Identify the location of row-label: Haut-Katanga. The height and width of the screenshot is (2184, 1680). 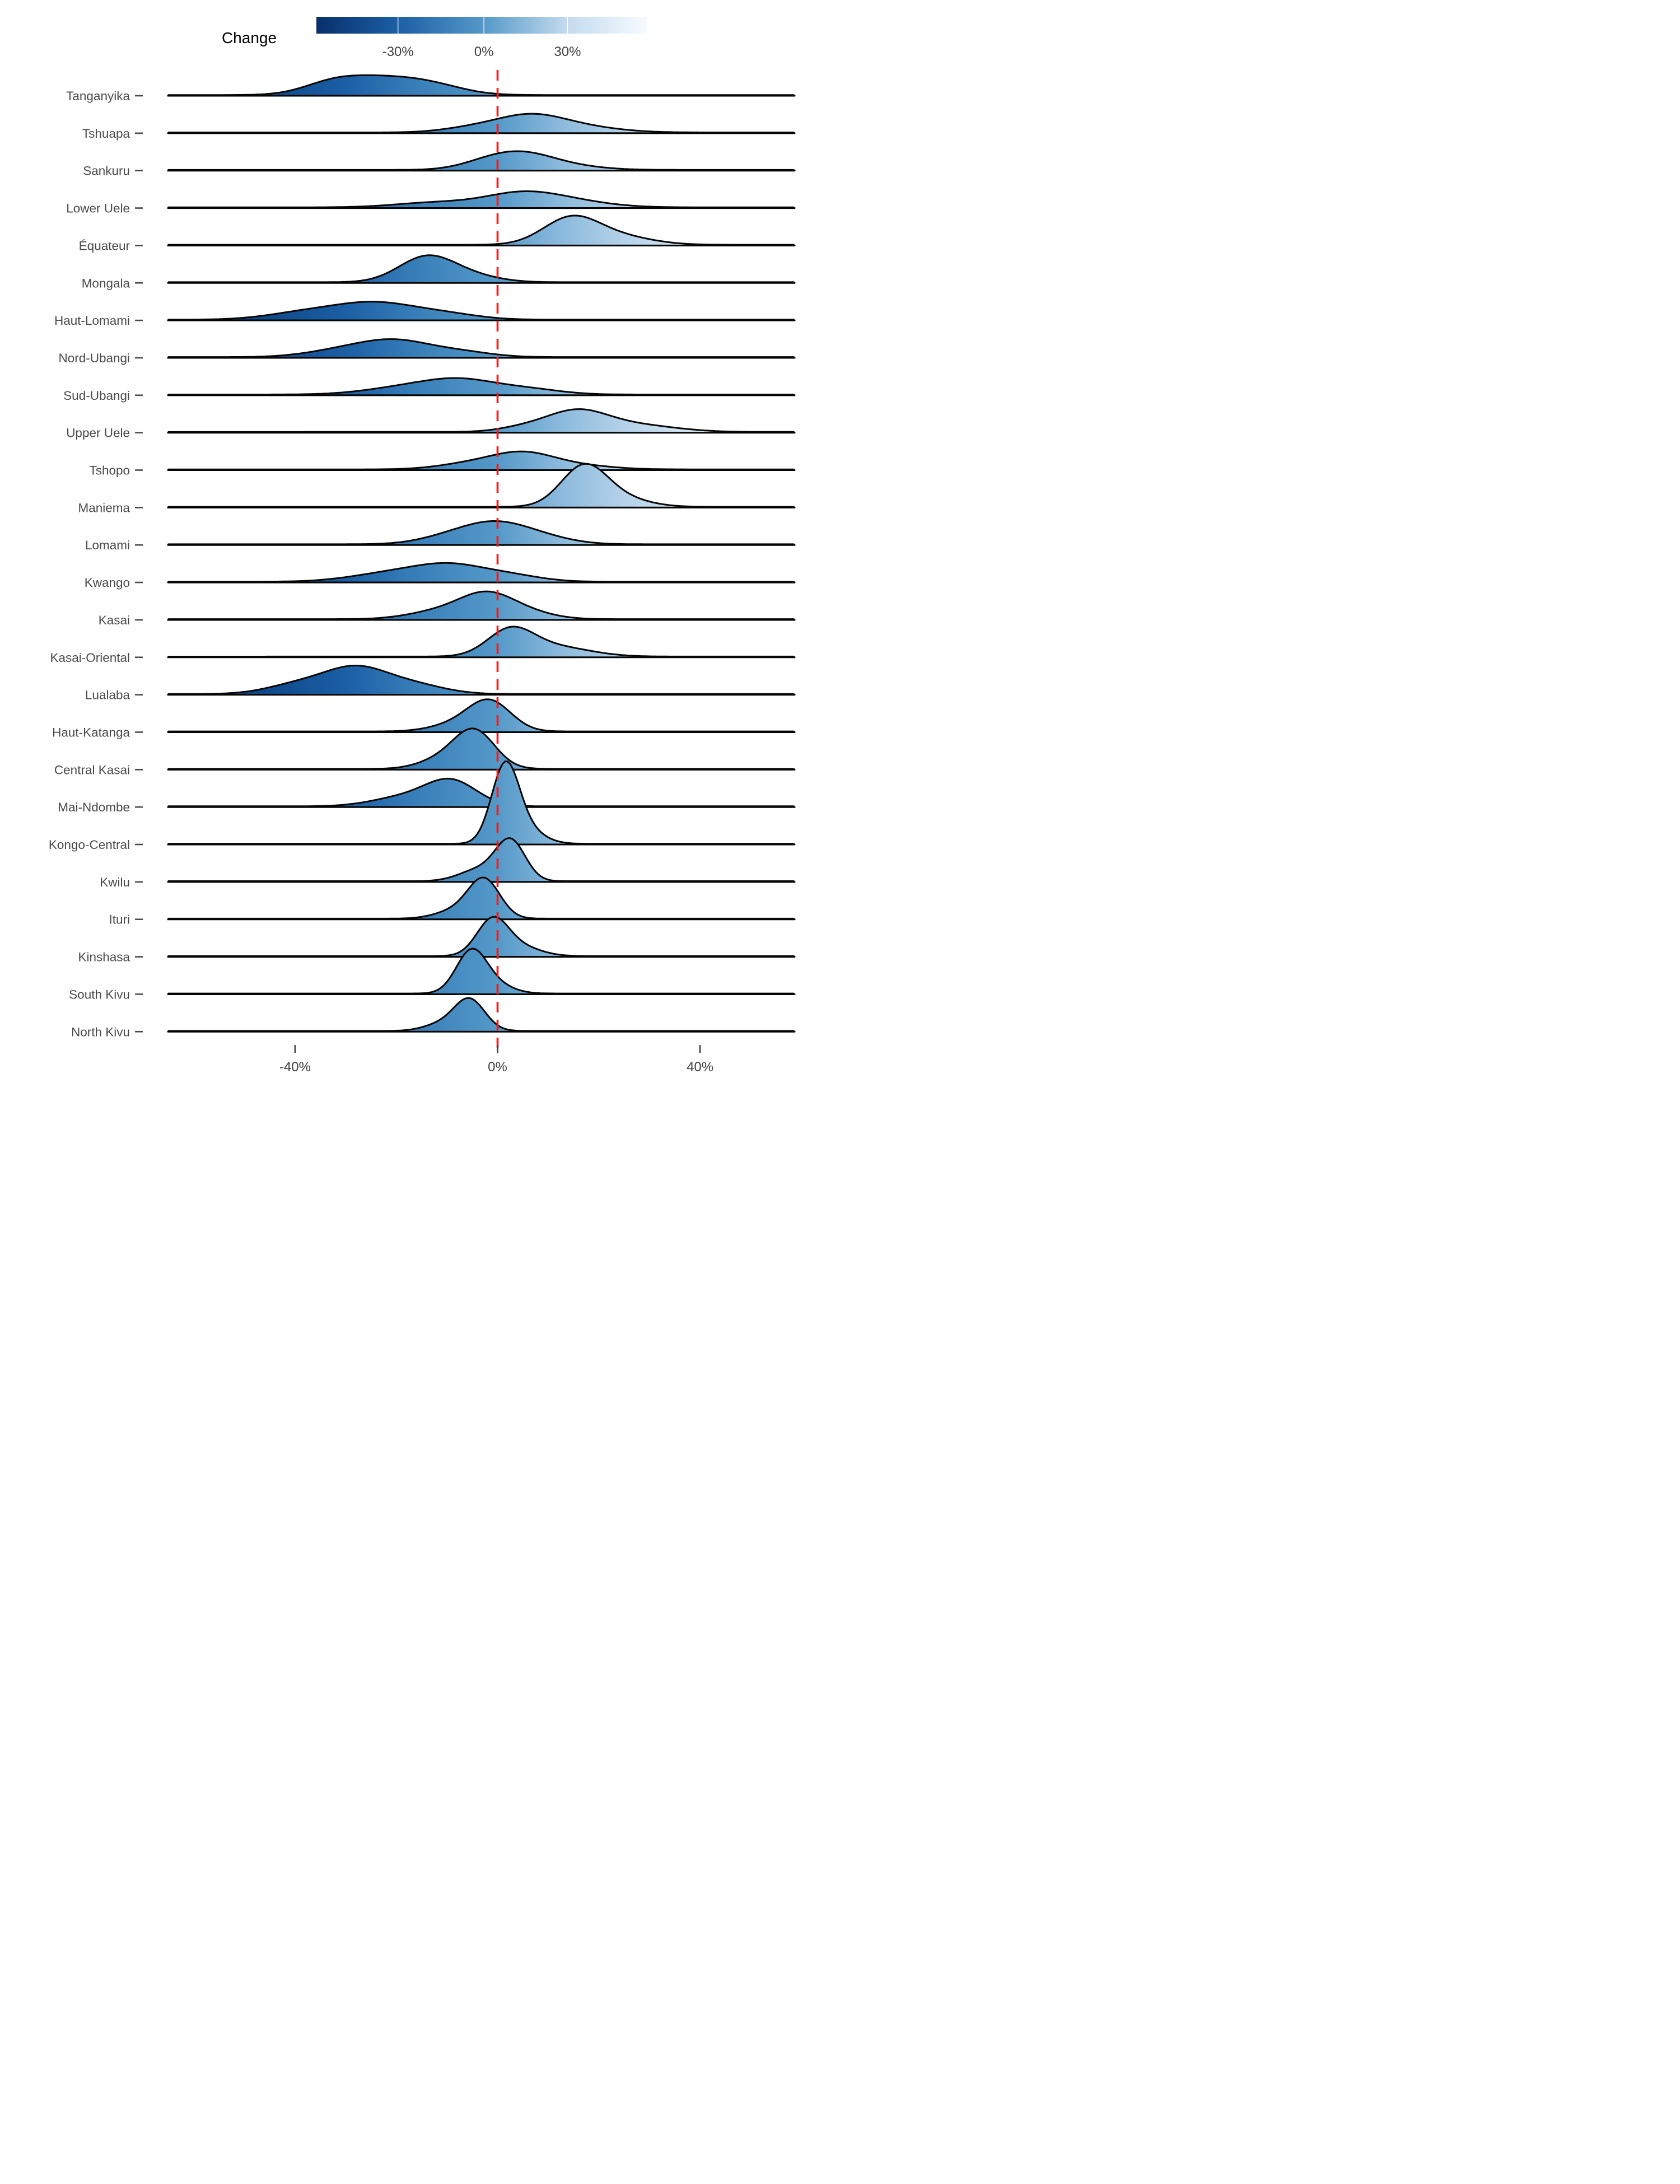
(91, 732).